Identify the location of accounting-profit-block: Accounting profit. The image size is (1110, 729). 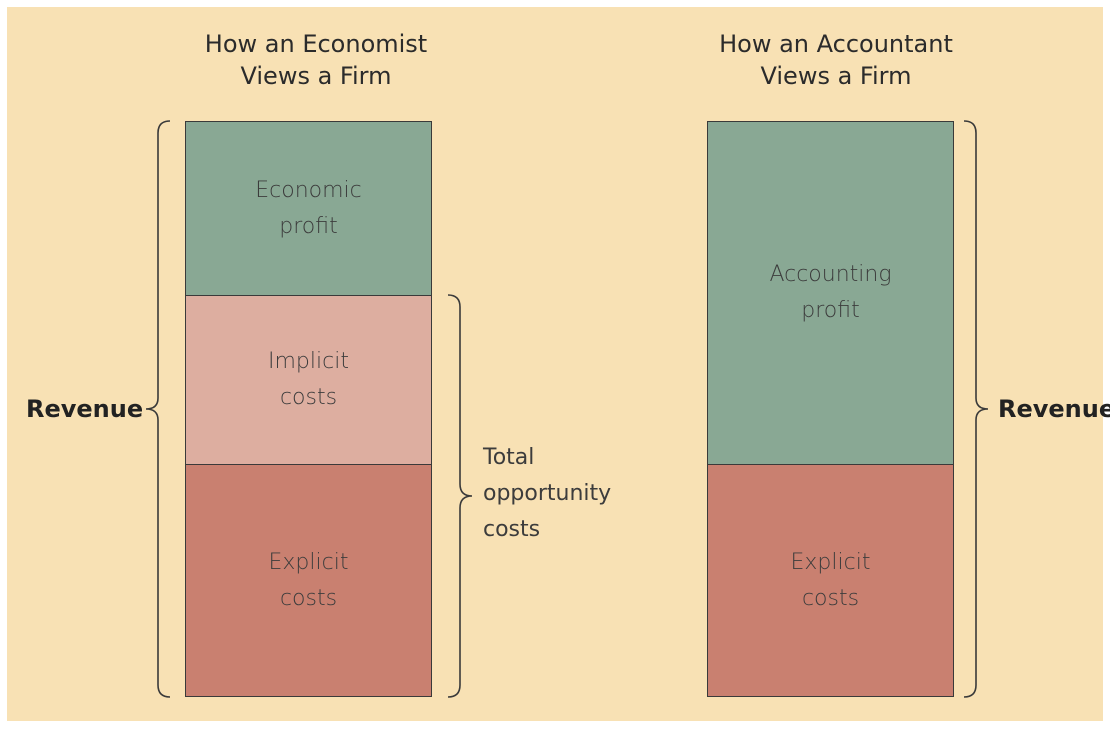
(830, 293).